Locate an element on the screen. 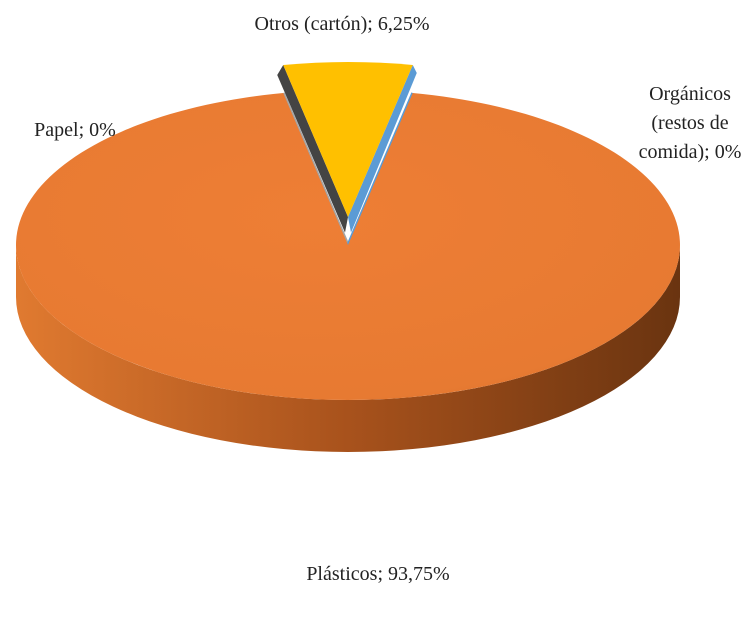  data-label: Orgánicos (restos de comida); 0% is located at coordinates (685, 123).